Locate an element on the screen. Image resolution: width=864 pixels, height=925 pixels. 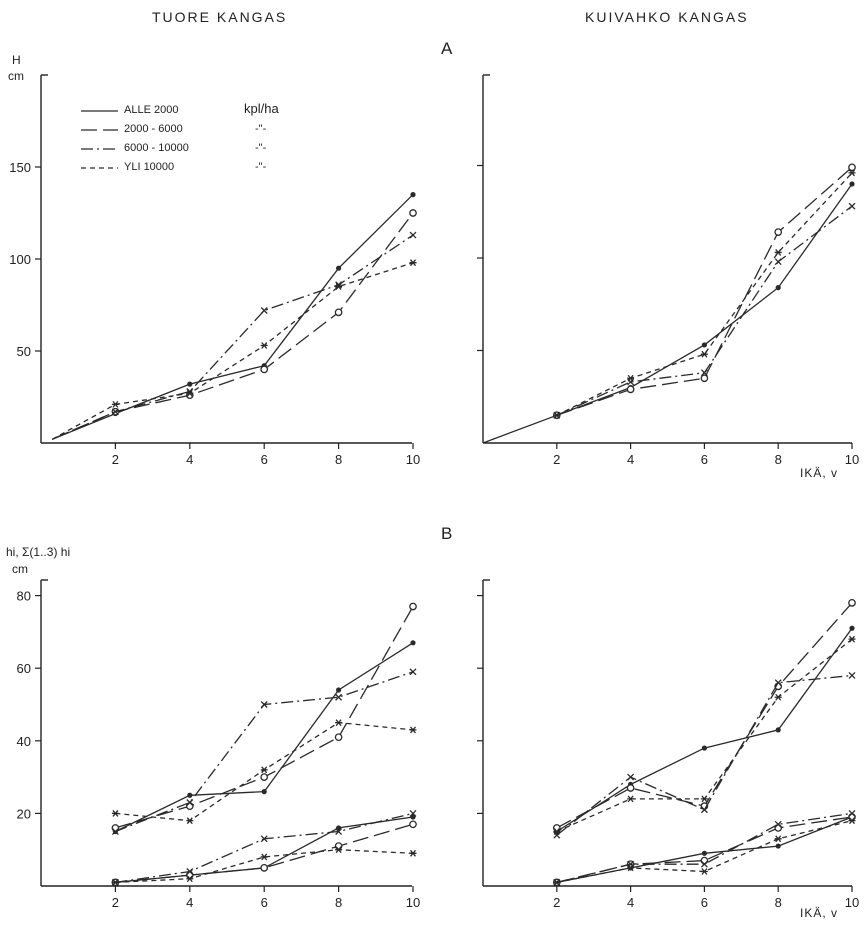
series-yli-10000-lower is located at coordinates (264, 866).